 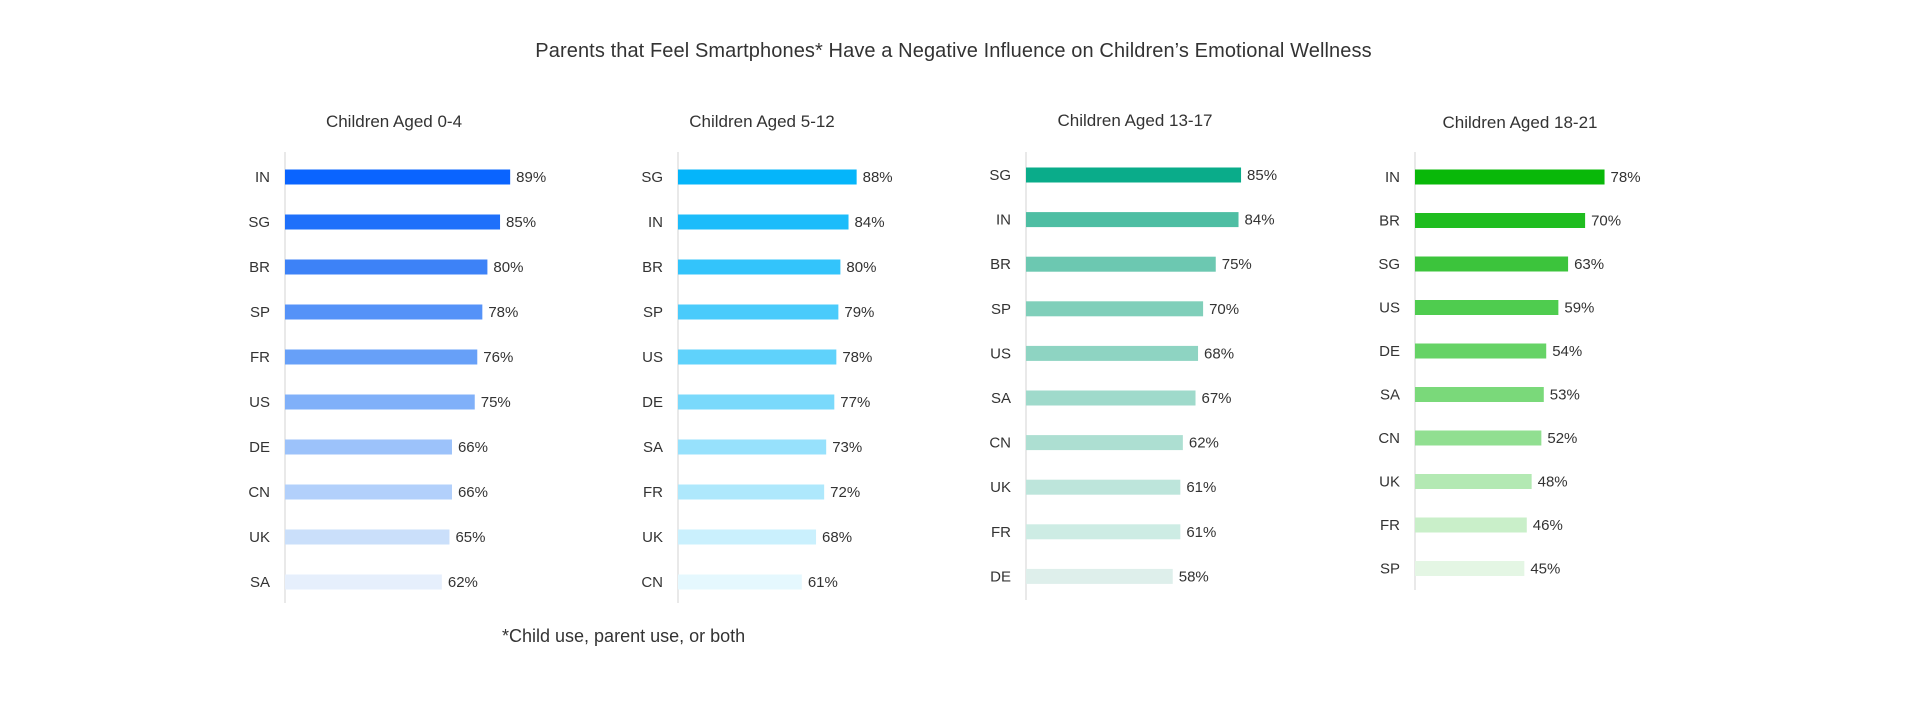 What do you see at coordinates (1194, 576) in the screenshot?
I see `data-label: 58%` at bounding box center [1194, 576].